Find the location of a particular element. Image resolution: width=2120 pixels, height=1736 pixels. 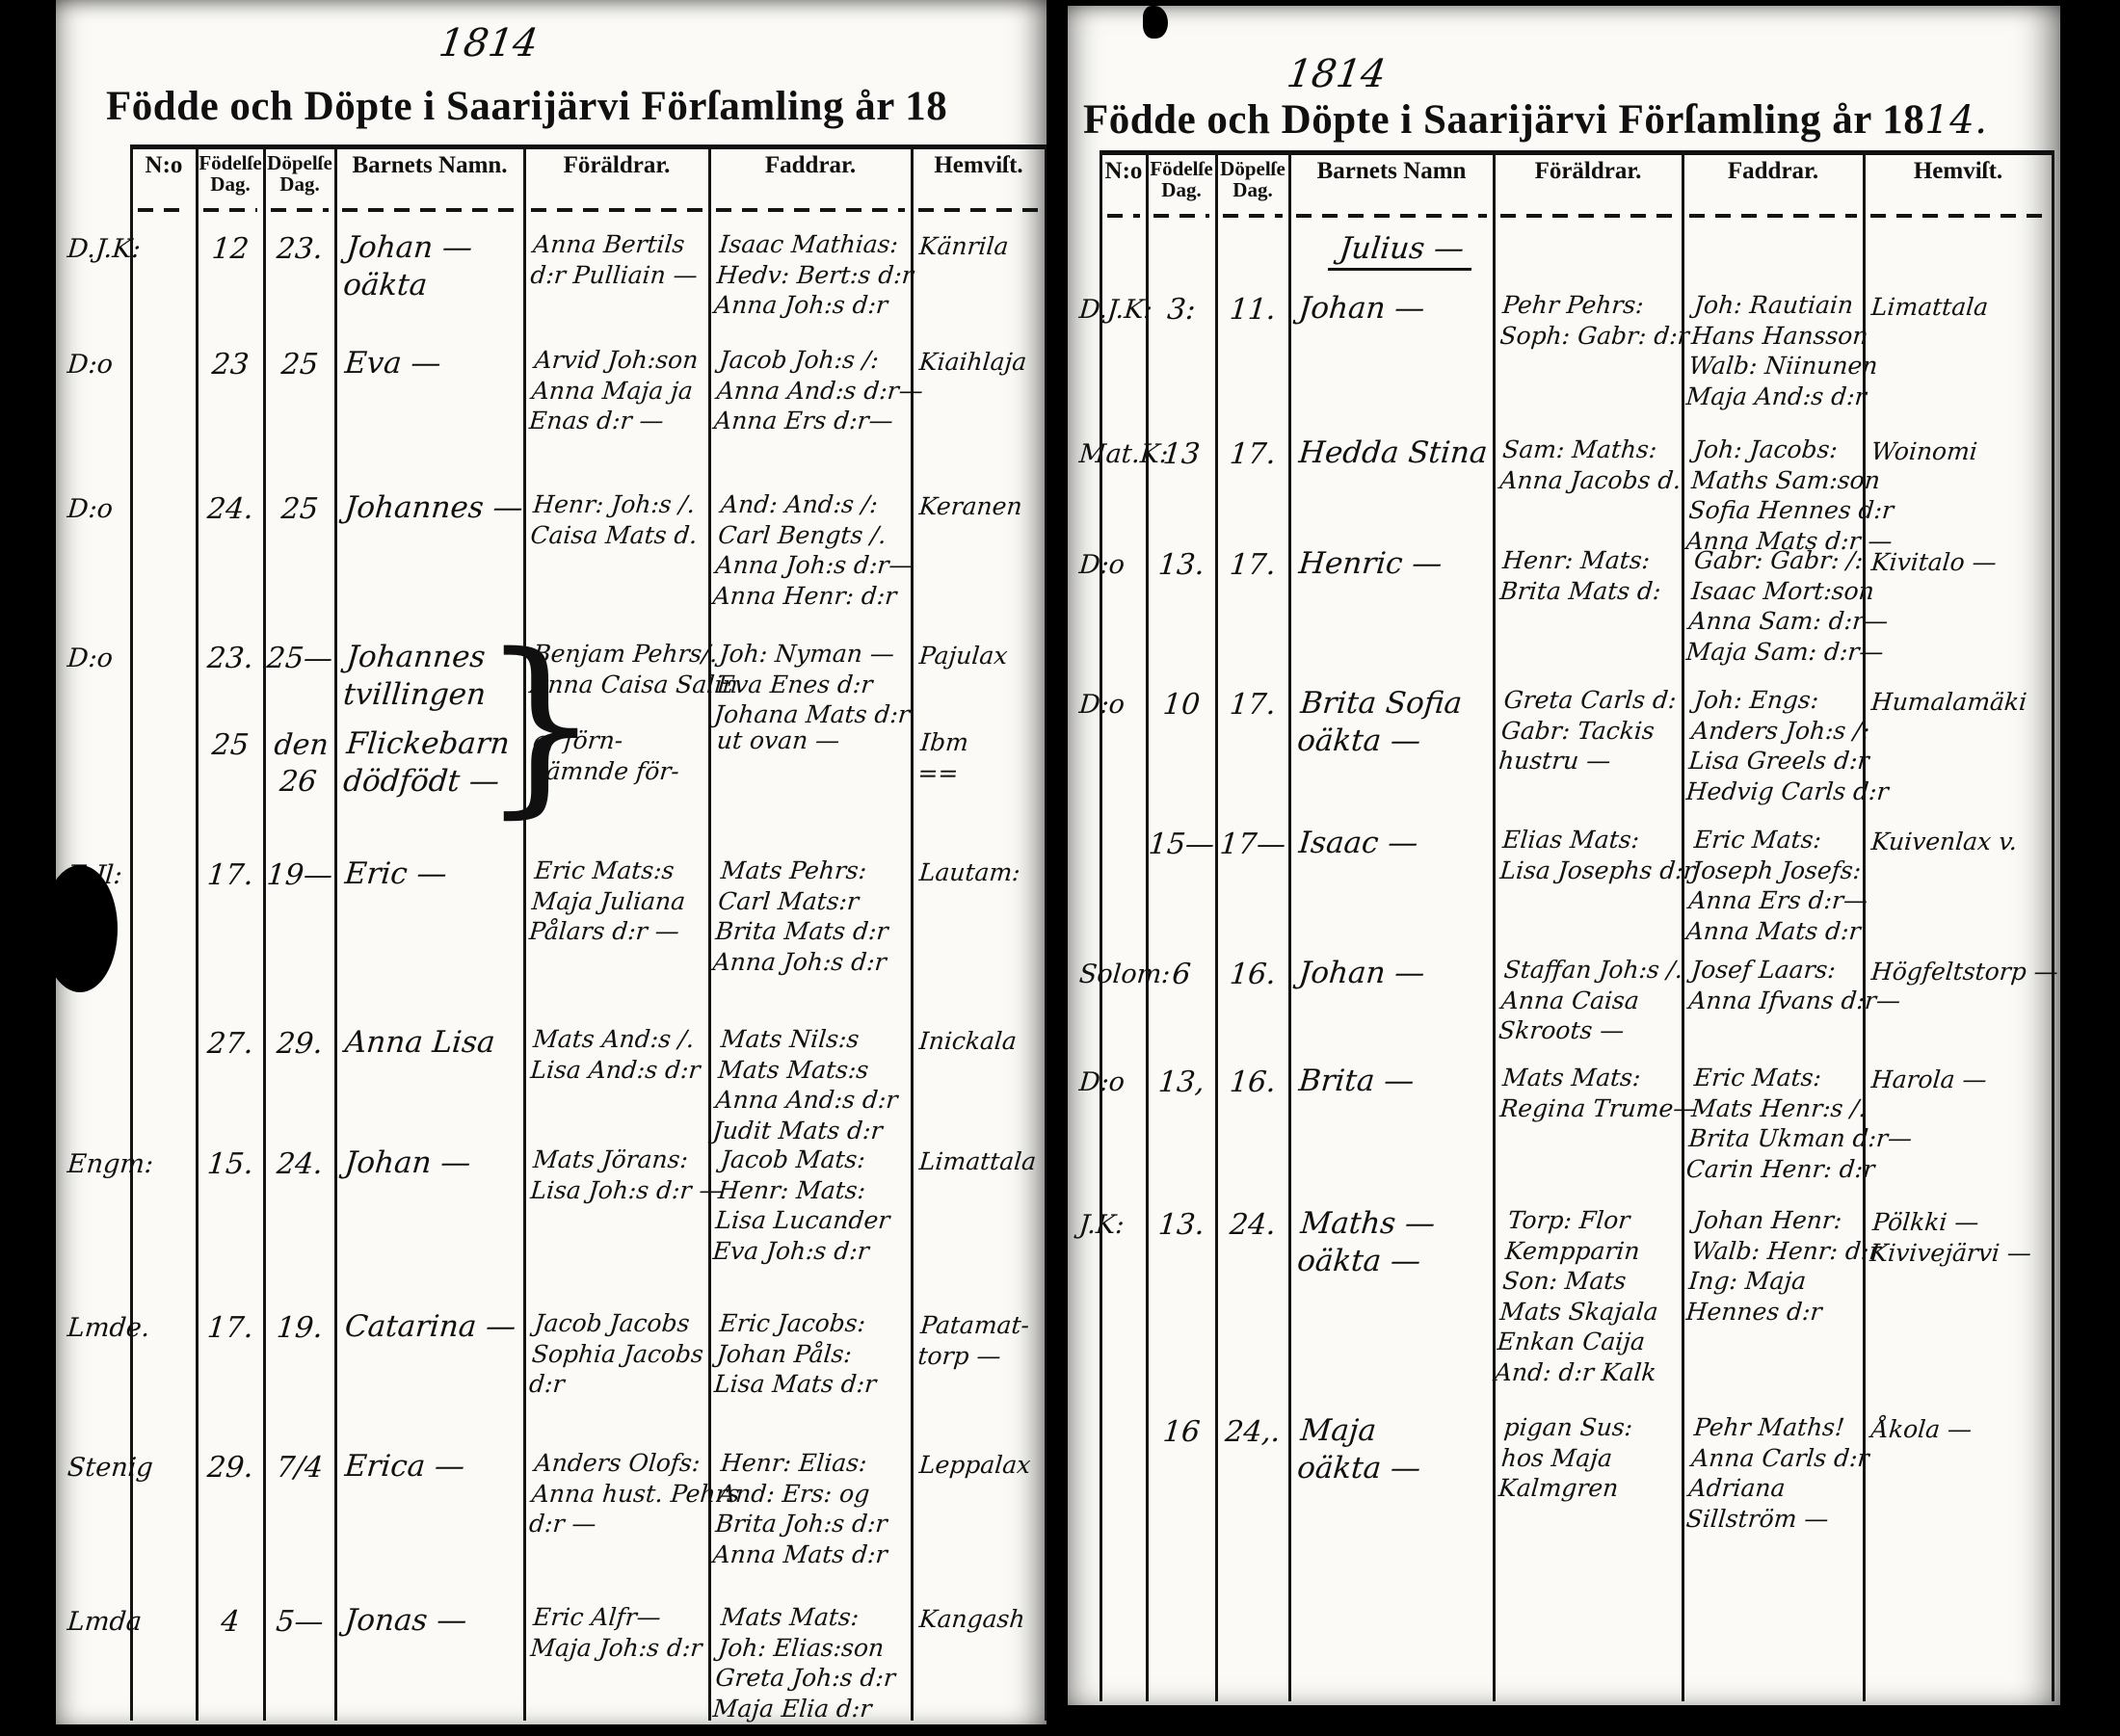

baptism-day-line: 19. is located at coordinates (300, 1328).